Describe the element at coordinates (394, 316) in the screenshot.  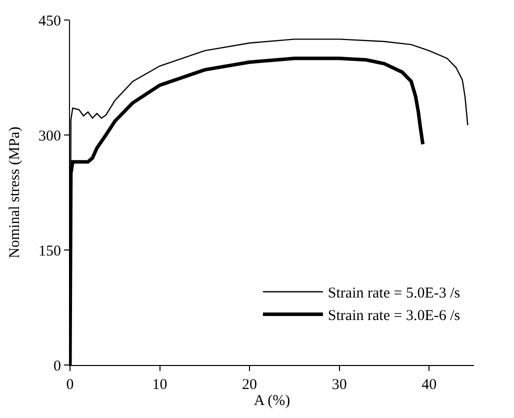
I see `legend-label: Strain rate = 3.0E-6 /s` at that location.